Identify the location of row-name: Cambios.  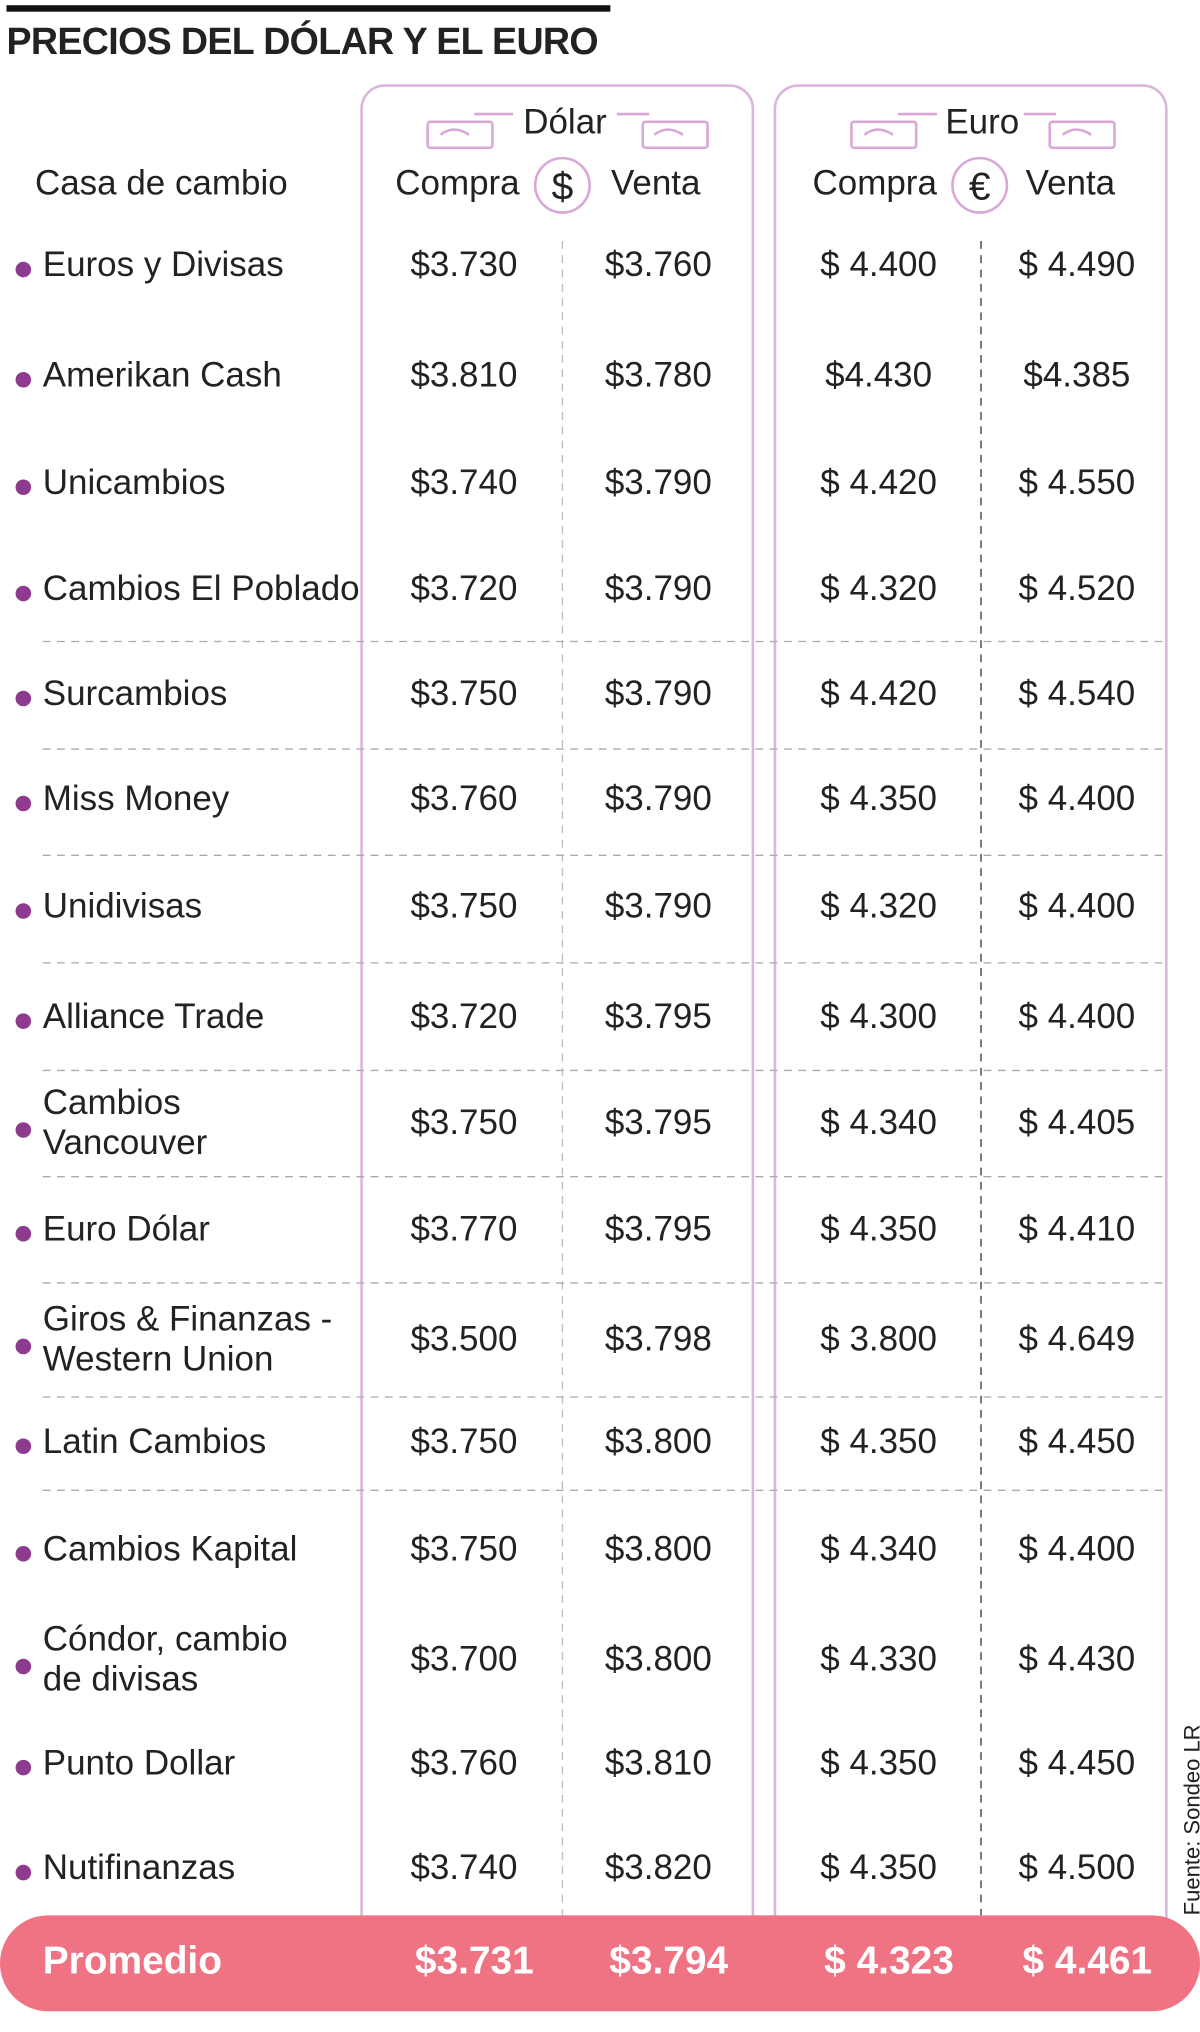
(112, 1102).